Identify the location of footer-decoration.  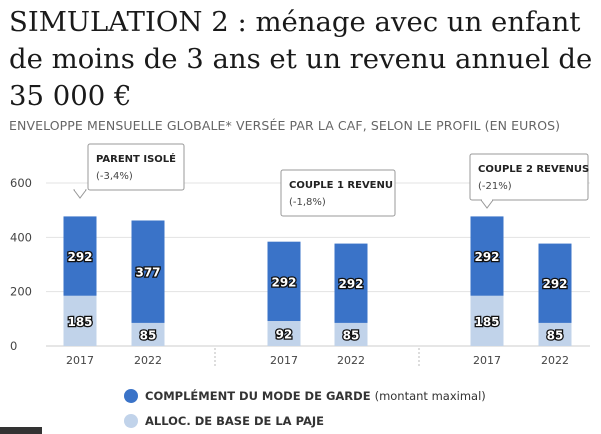
(21, 430).